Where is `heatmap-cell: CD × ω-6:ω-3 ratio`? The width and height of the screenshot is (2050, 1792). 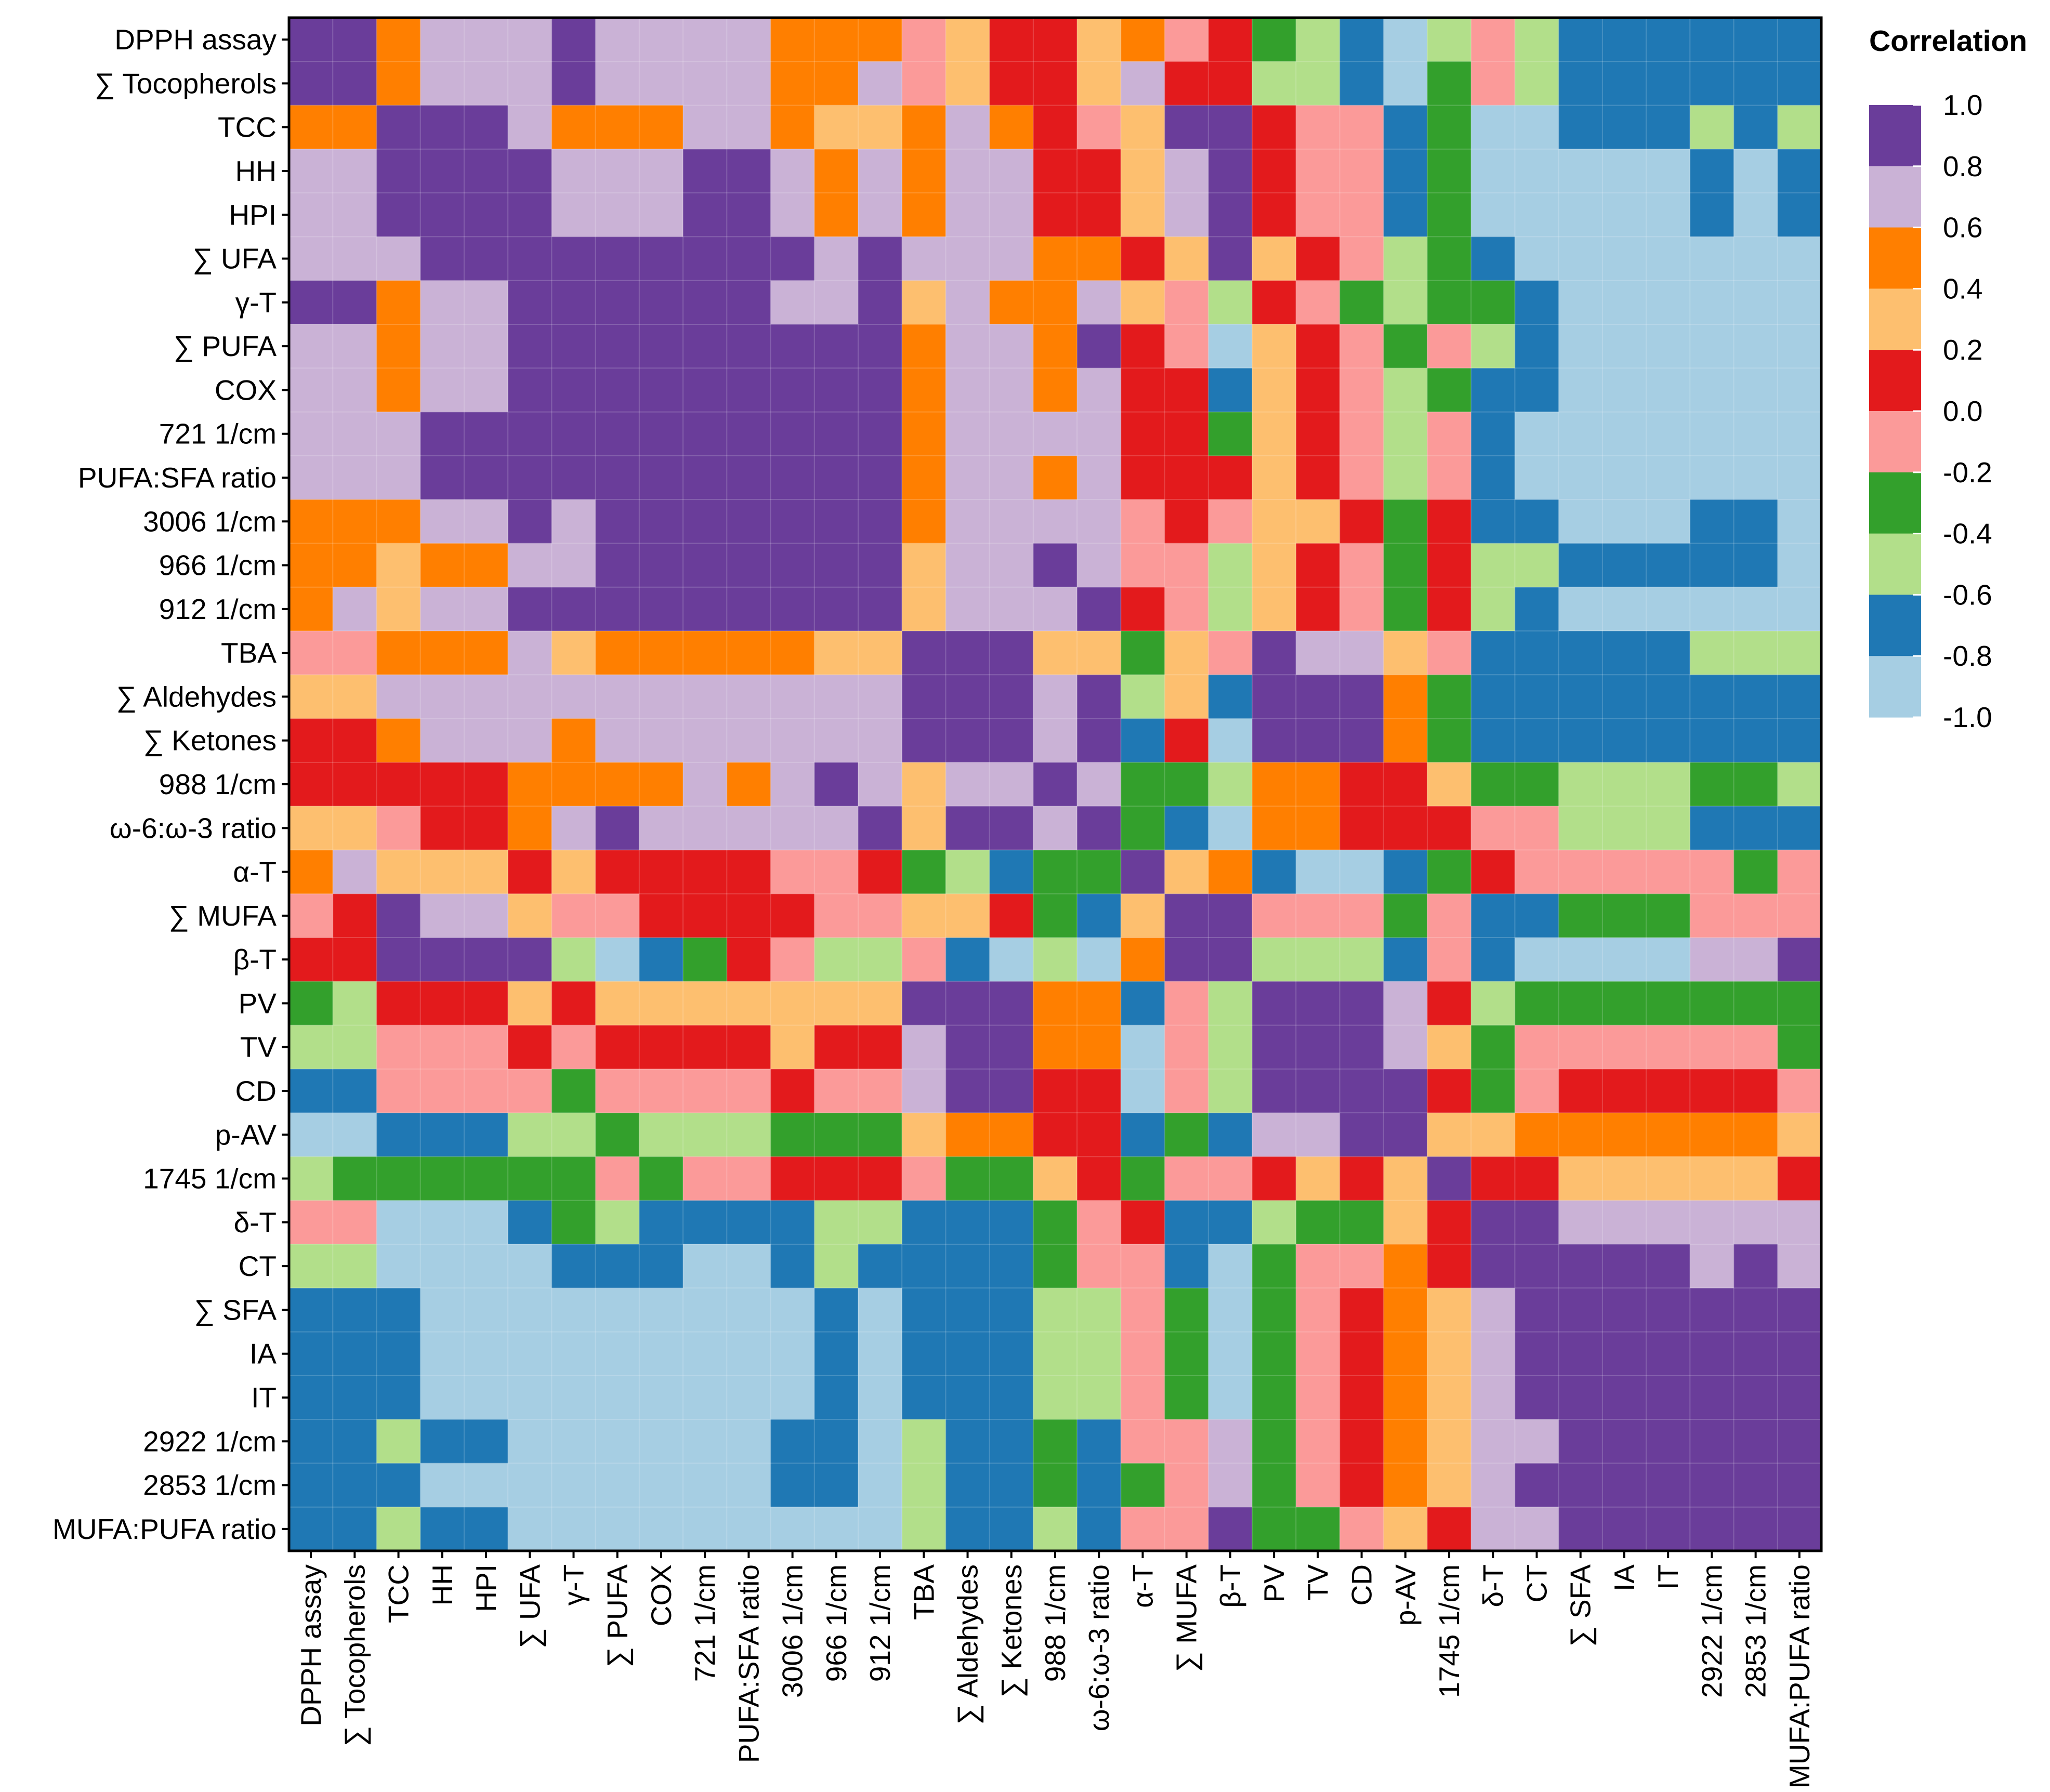
heatmap-cell: CD × ω-6:ω-3 ratio is located at coordinates (1099, 1091).